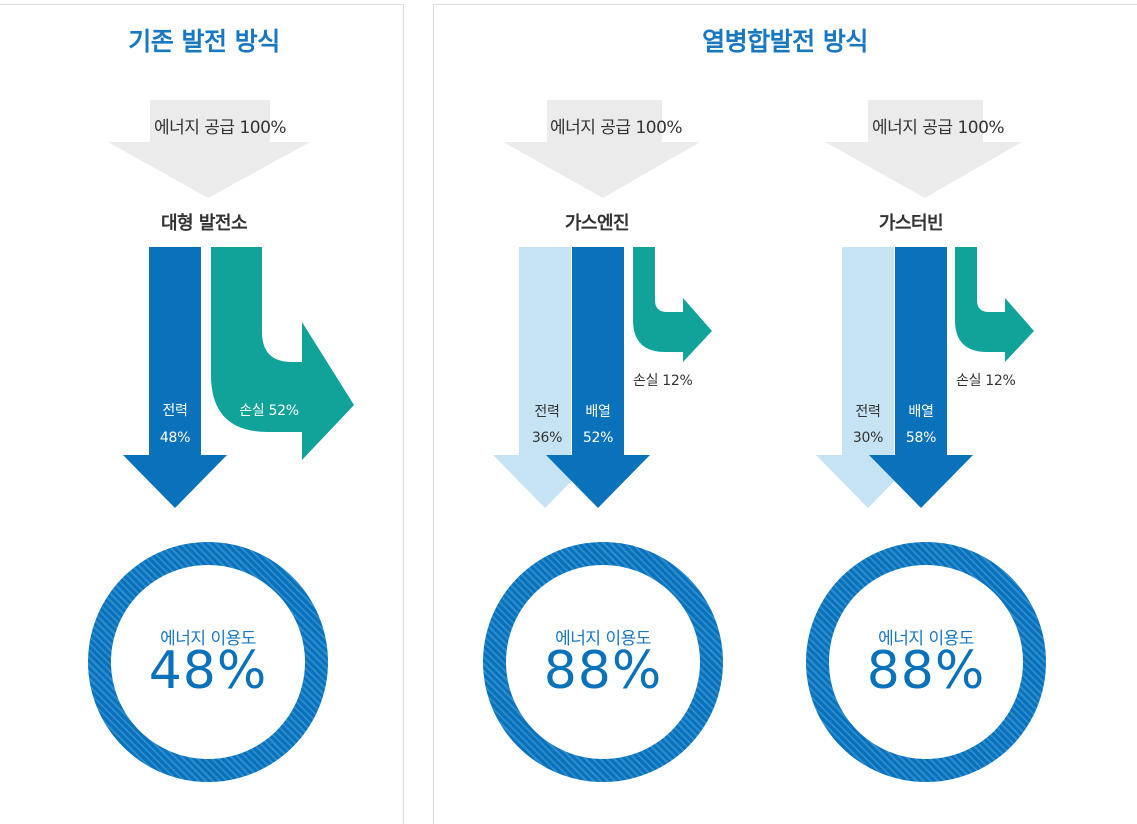 This screenshot has height=824, width=1137. Describe the element at coordinates (911, 223) in the screenshot. I see `plant-label-turbine: 가스터빈` at that location.